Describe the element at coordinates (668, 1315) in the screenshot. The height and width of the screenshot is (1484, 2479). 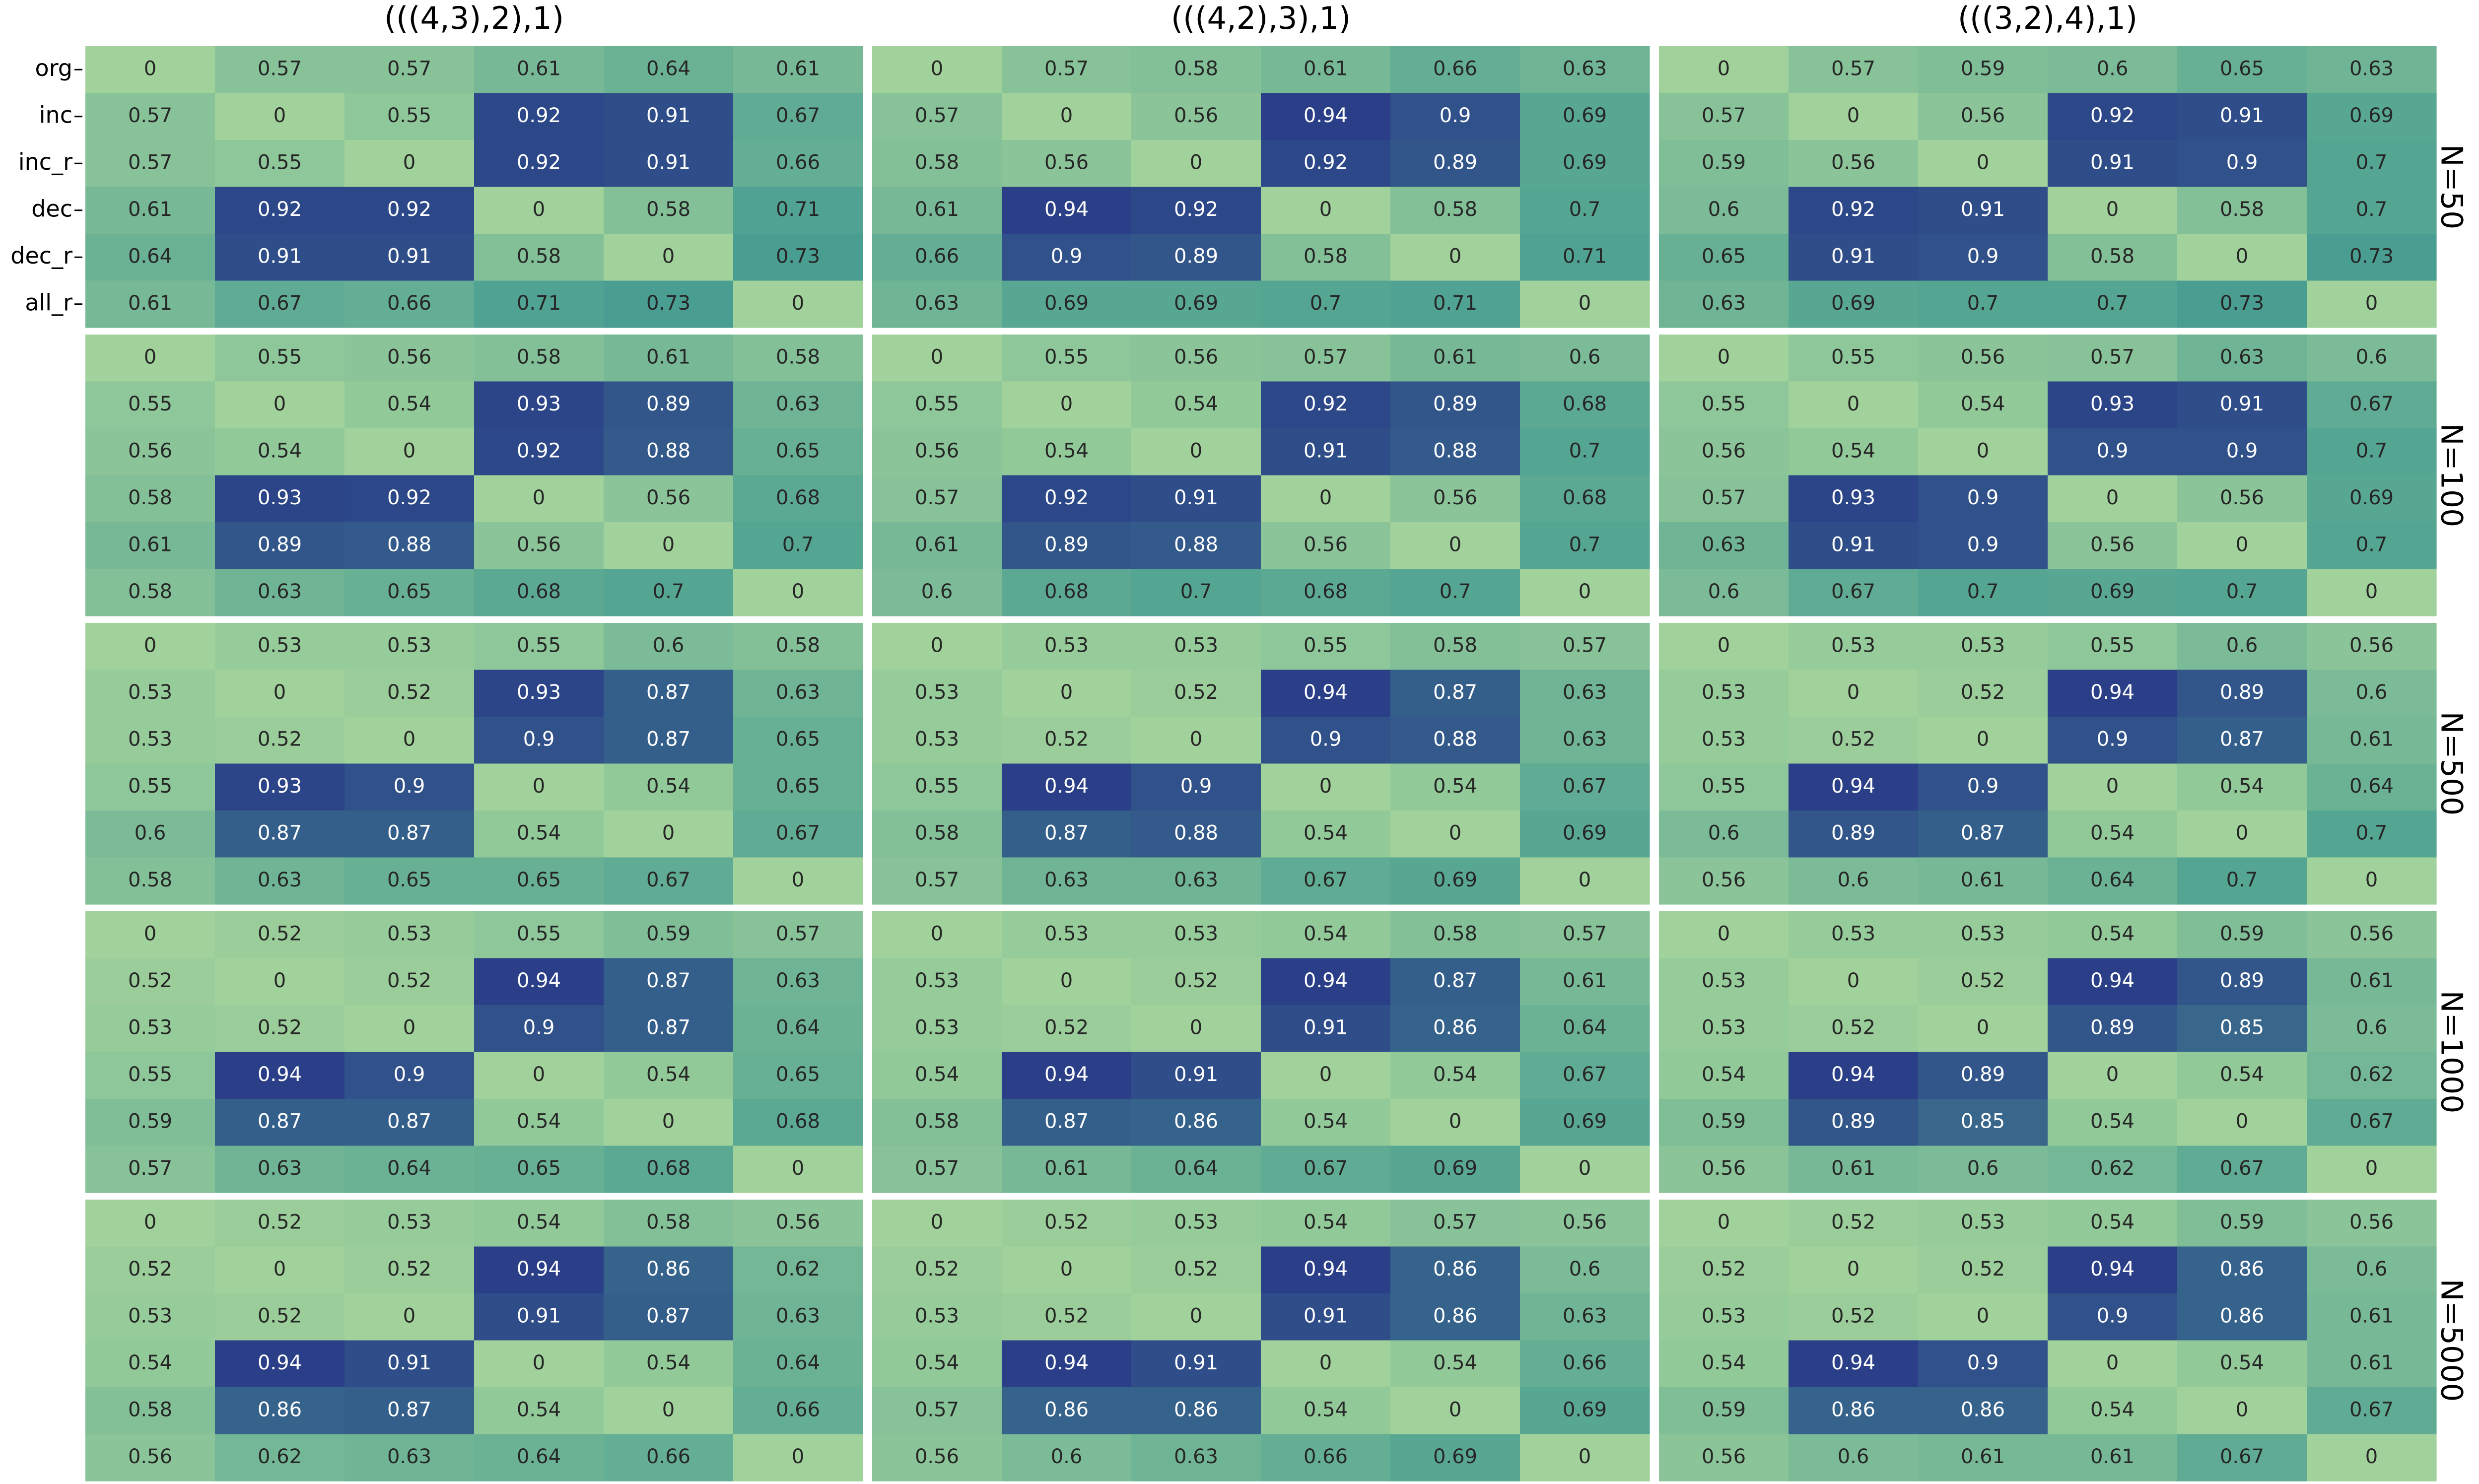
I see `heatmap-cell-label: 0.87` at that location.